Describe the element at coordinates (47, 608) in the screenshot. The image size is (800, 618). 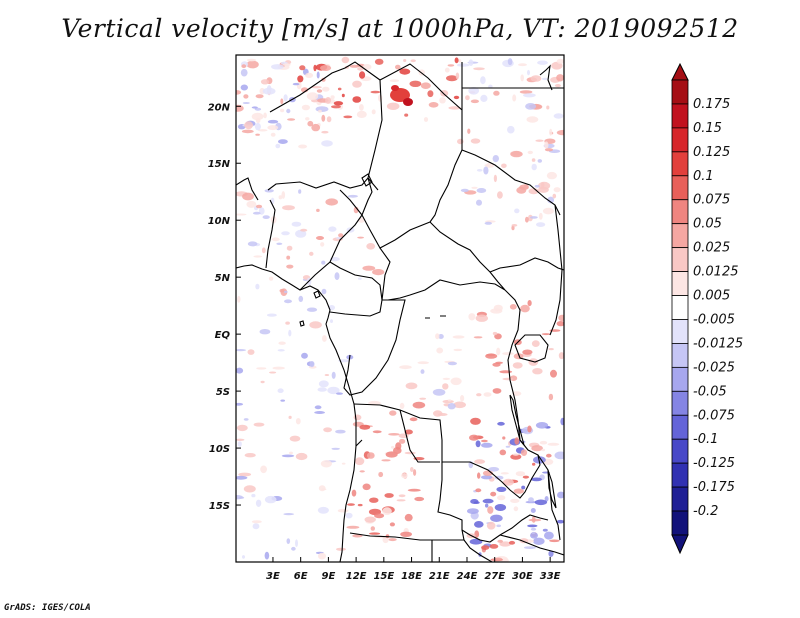
I see `footer-credit: GrADS: IGES/COLA` at that location.